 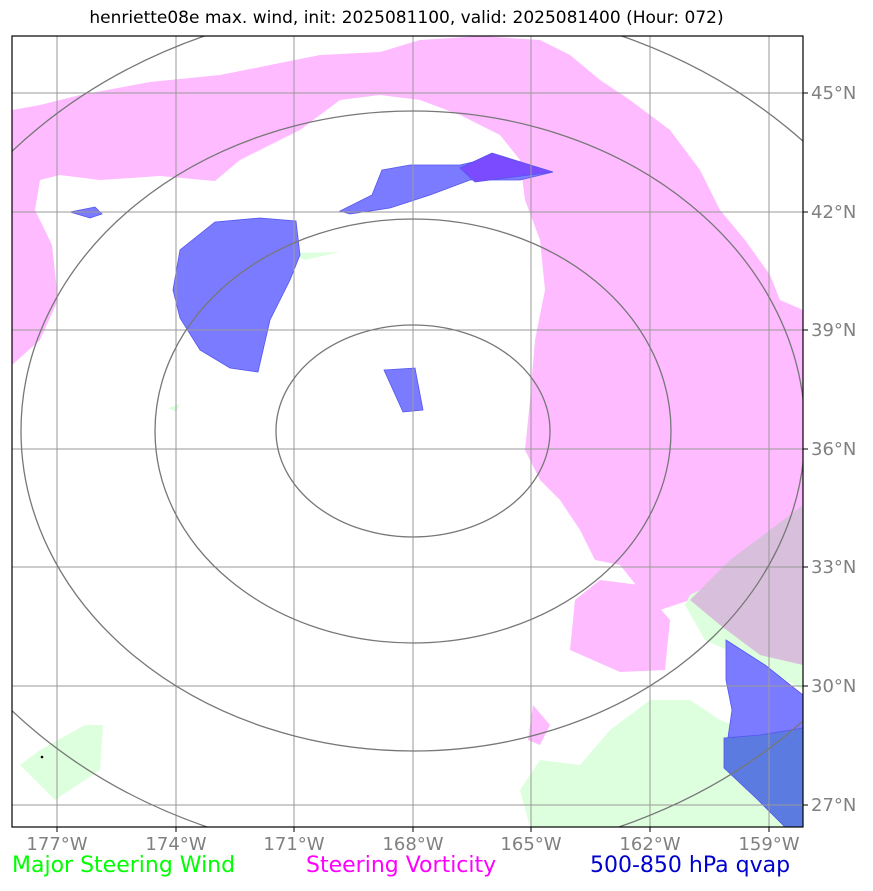 What do you see at coordinates (401, 865) in the screenshot?
I see `legend-steering-vorticity: Steering Vorticity` at bounding box center [401, 865].